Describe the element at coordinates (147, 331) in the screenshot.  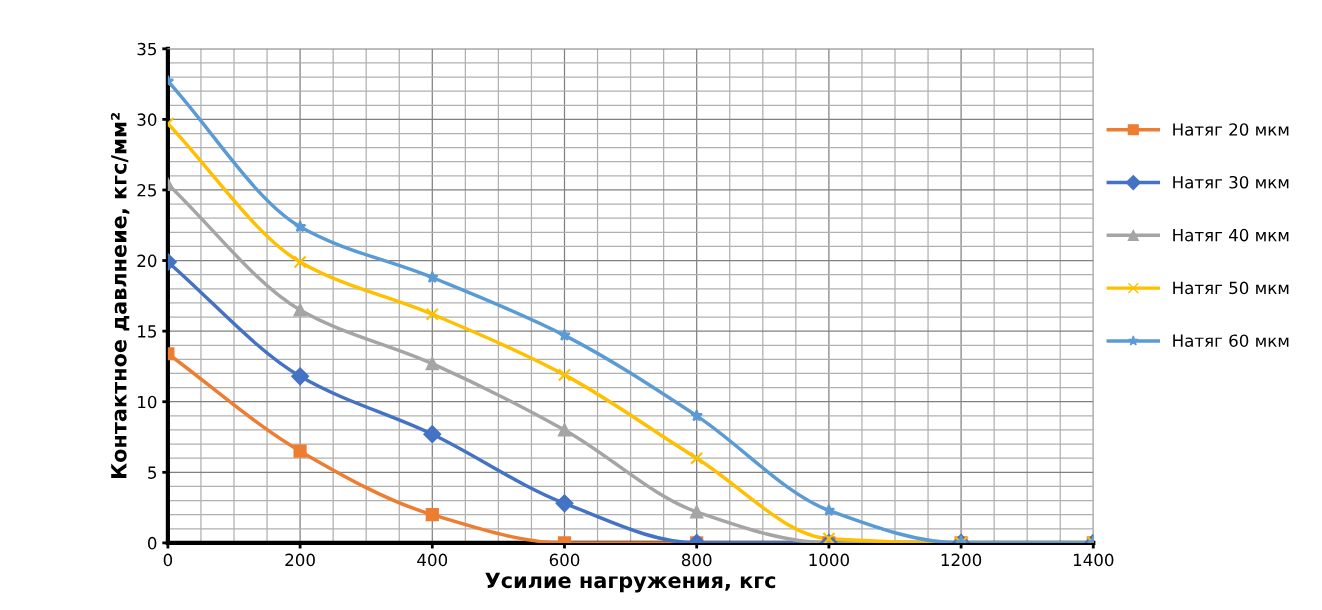
I see `y-tick-label: 15` at that location.